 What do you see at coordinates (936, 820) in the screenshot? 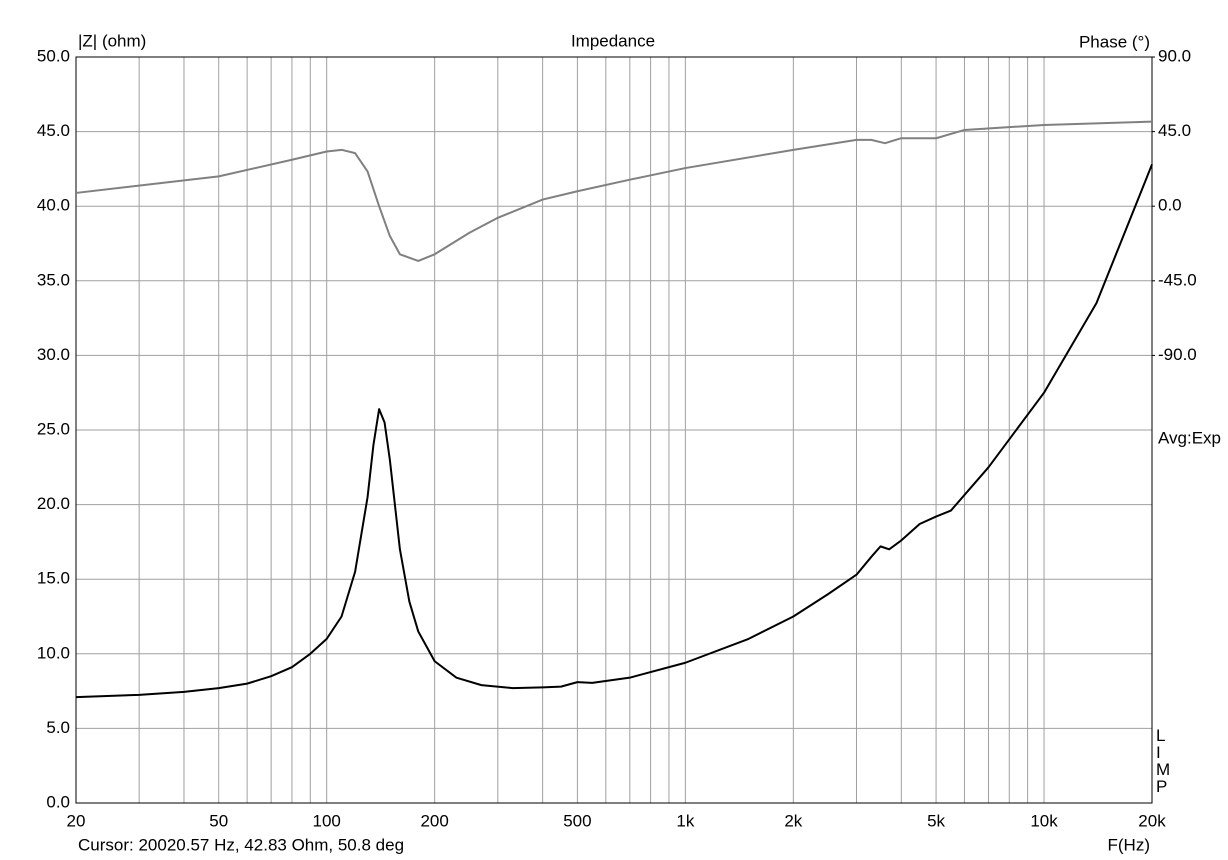
I see `x-tick-label: 5k` at bounding box center [936, 820].